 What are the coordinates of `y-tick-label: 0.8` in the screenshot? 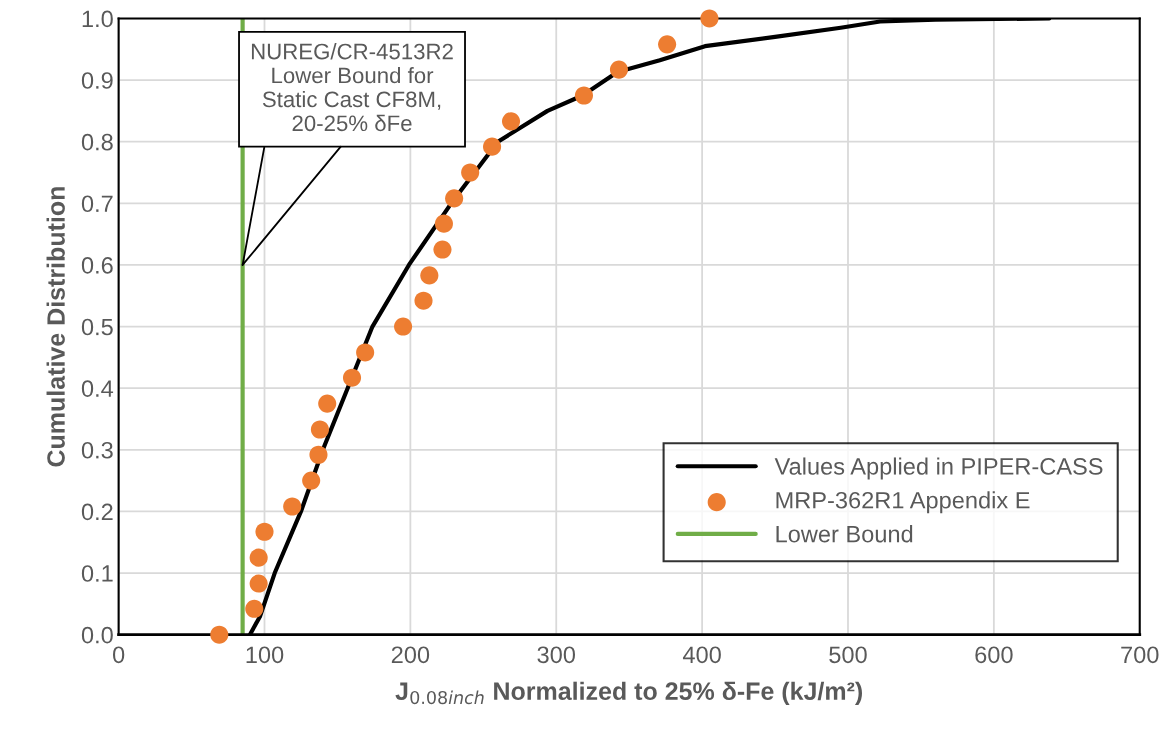 It's located at (97, 142).